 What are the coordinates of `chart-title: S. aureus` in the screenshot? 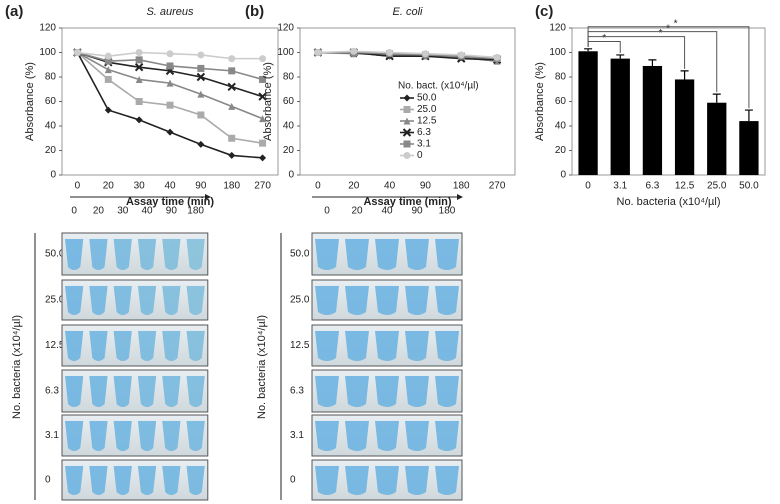 It's located at (170, 12).